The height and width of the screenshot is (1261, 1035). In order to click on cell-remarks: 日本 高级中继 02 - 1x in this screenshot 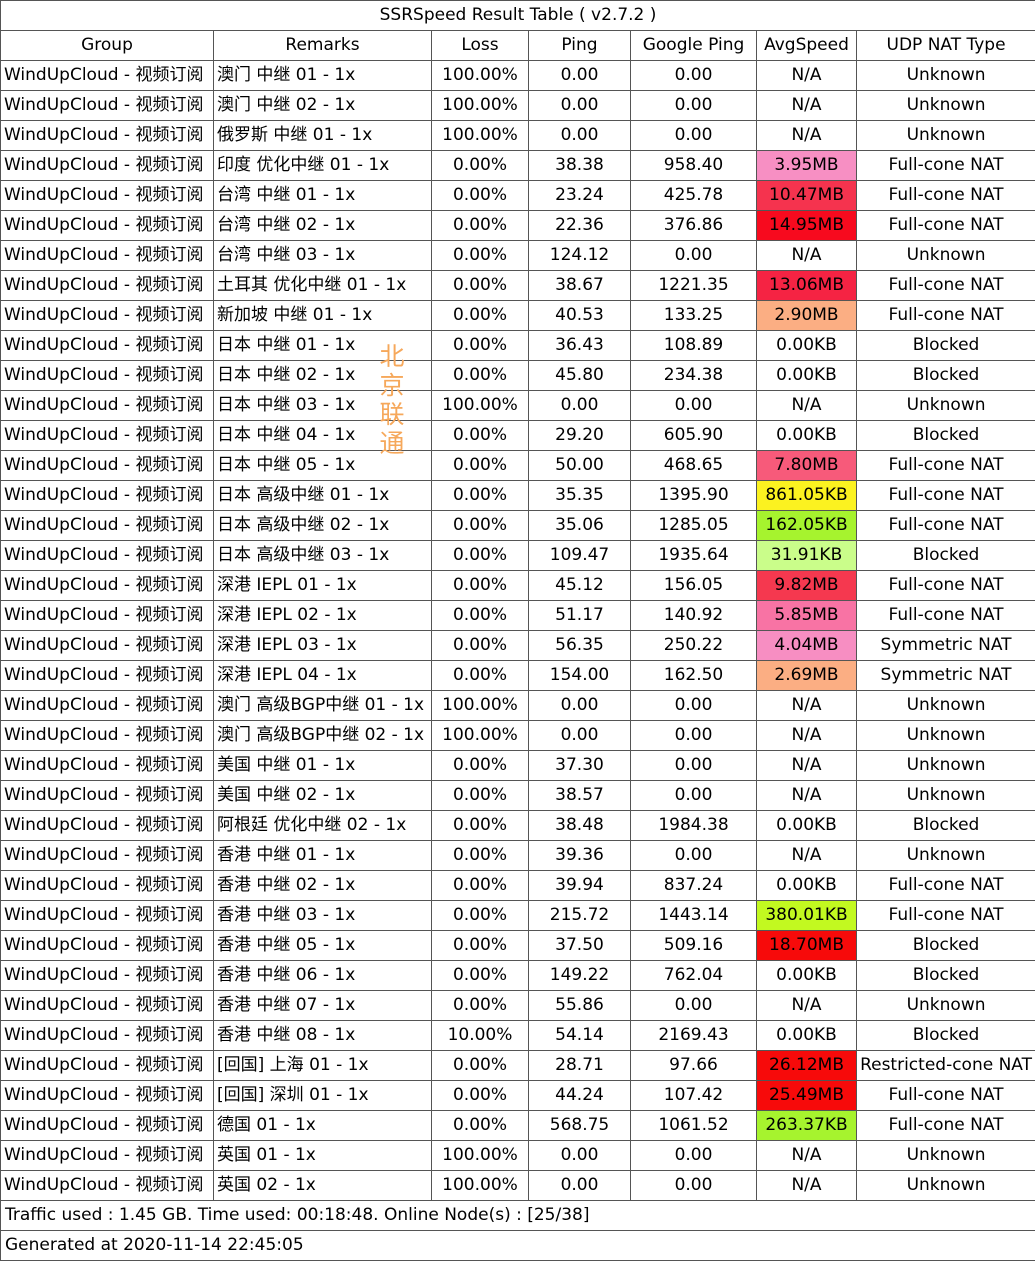, I will do `click(323, 526)`.